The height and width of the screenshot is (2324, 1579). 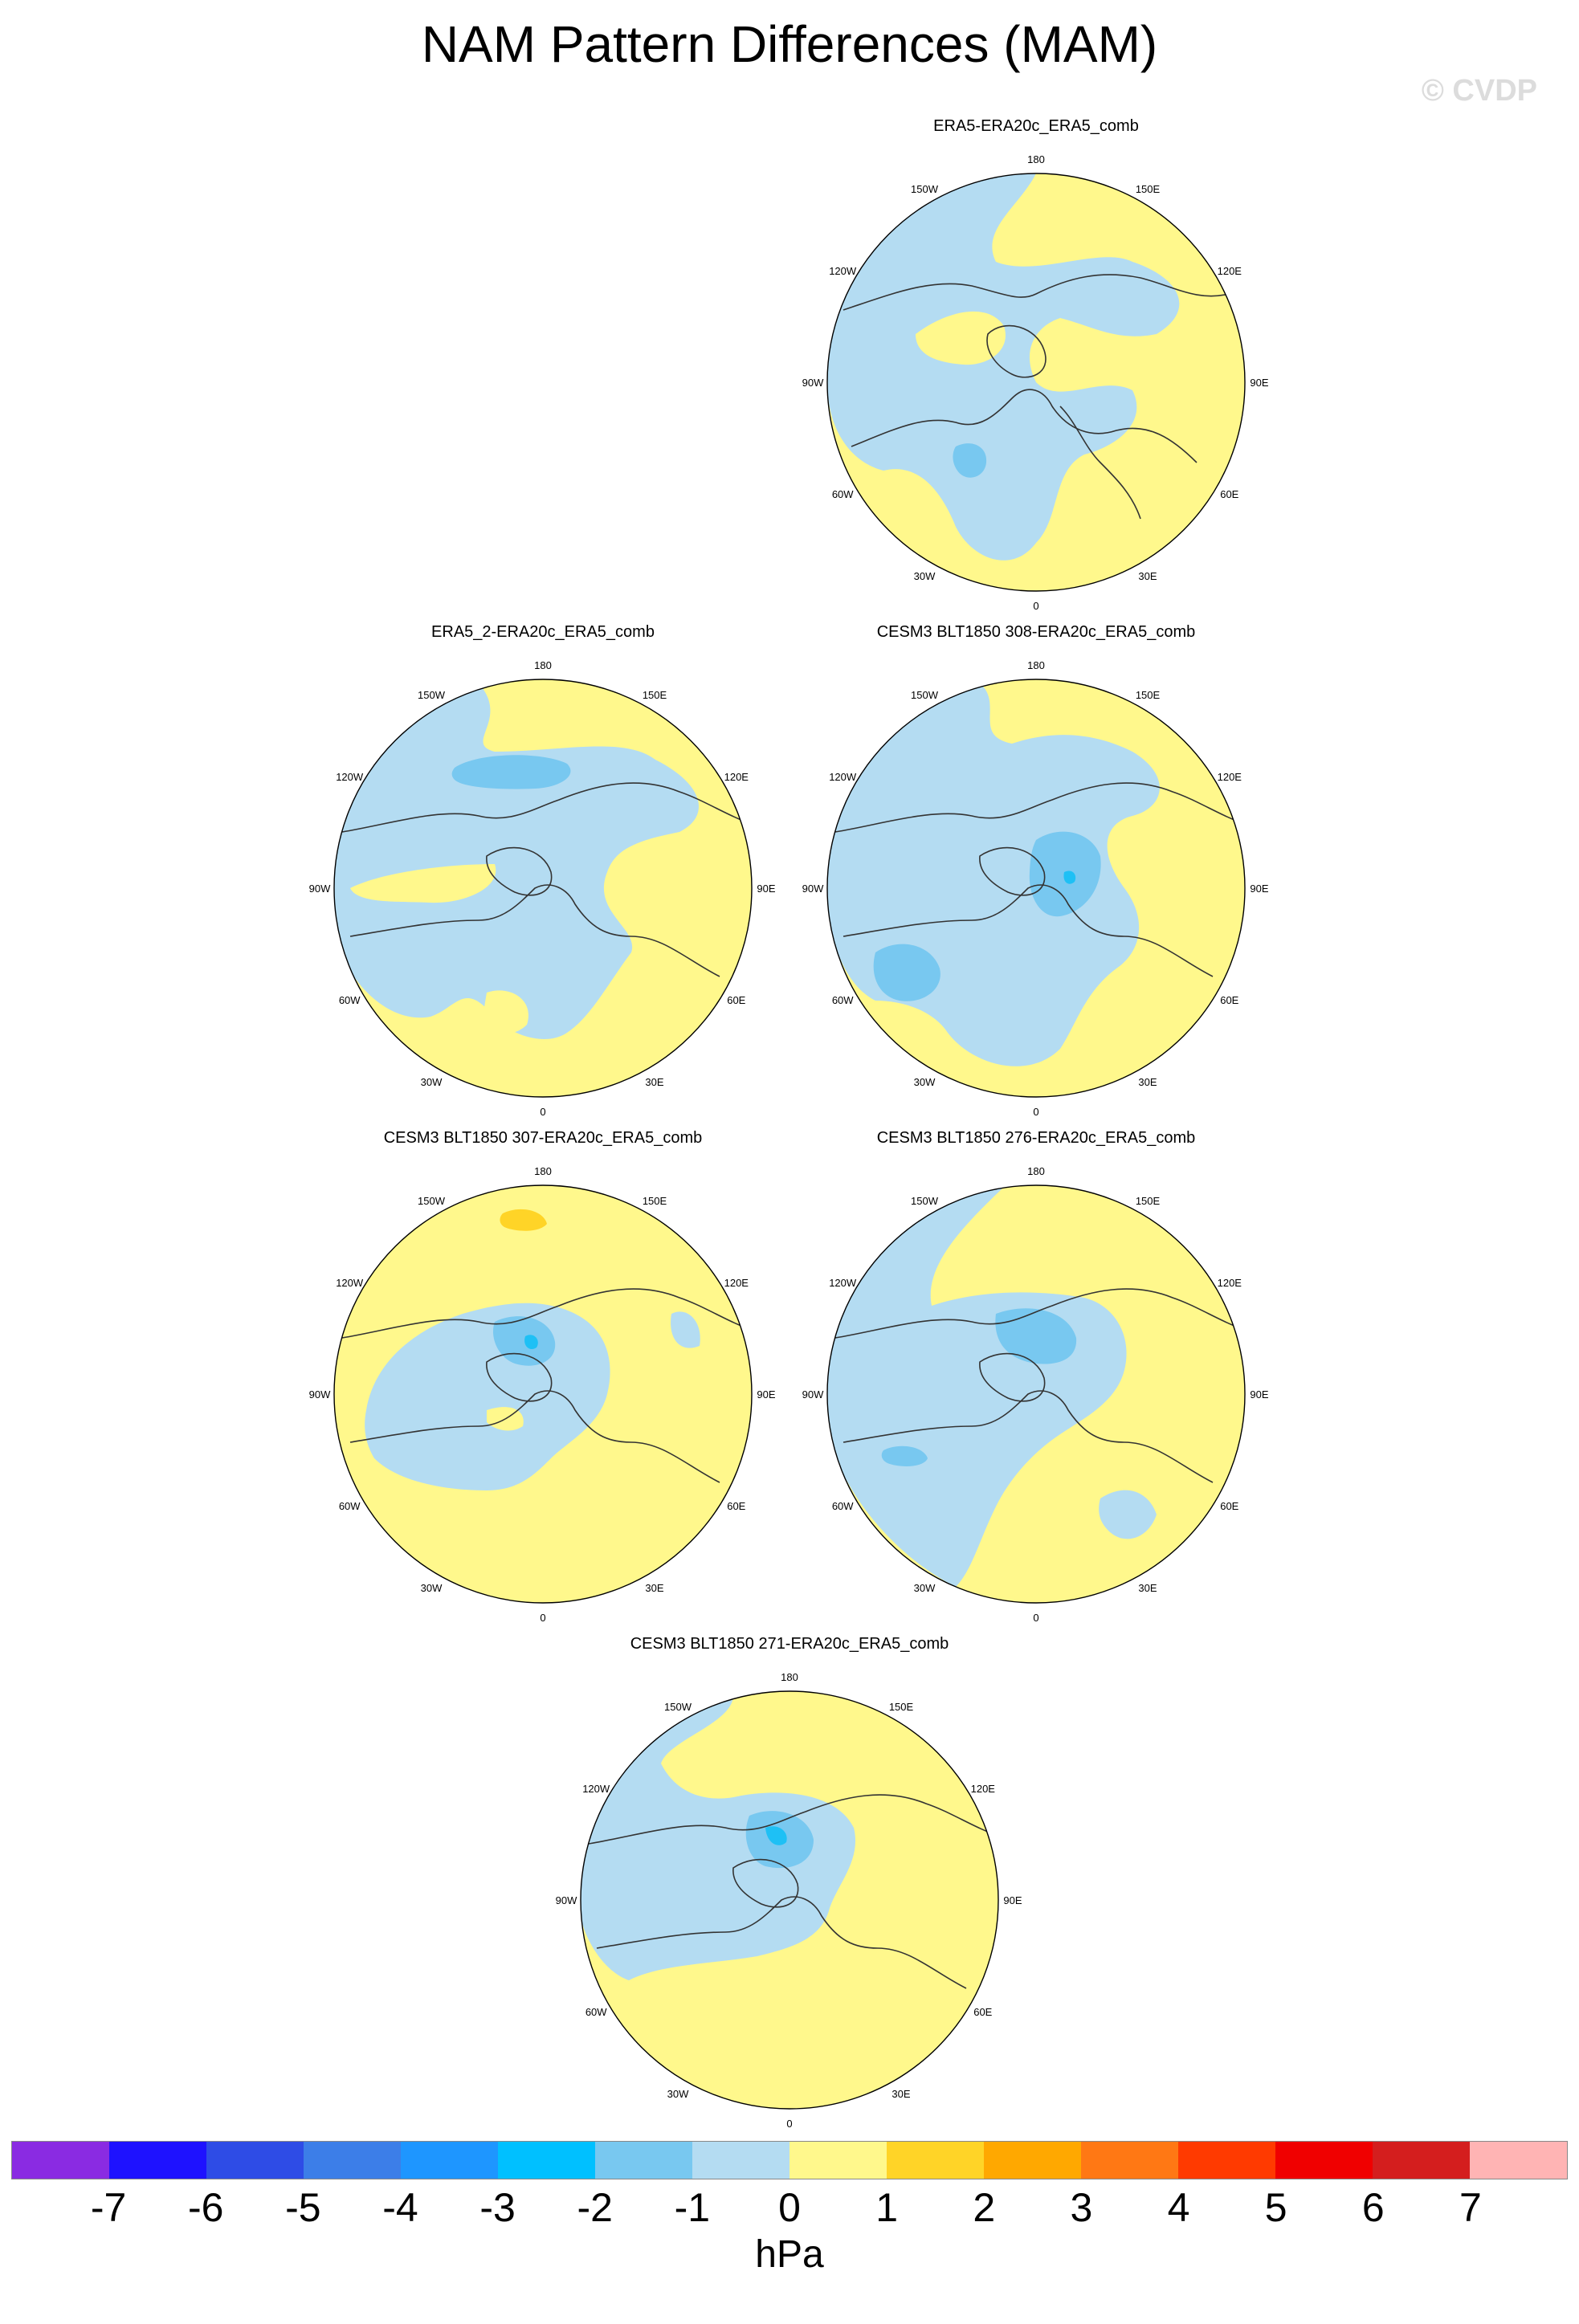 I want to click on contour-pos1b, so click(x=505, y=1012).